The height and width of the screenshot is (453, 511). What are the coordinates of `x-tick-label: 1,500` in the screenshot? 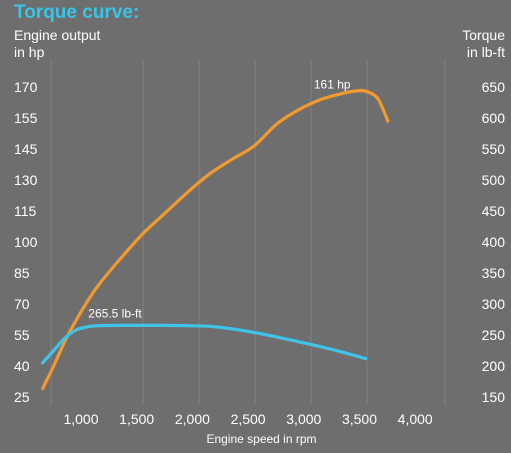 It's located at (136, 419).